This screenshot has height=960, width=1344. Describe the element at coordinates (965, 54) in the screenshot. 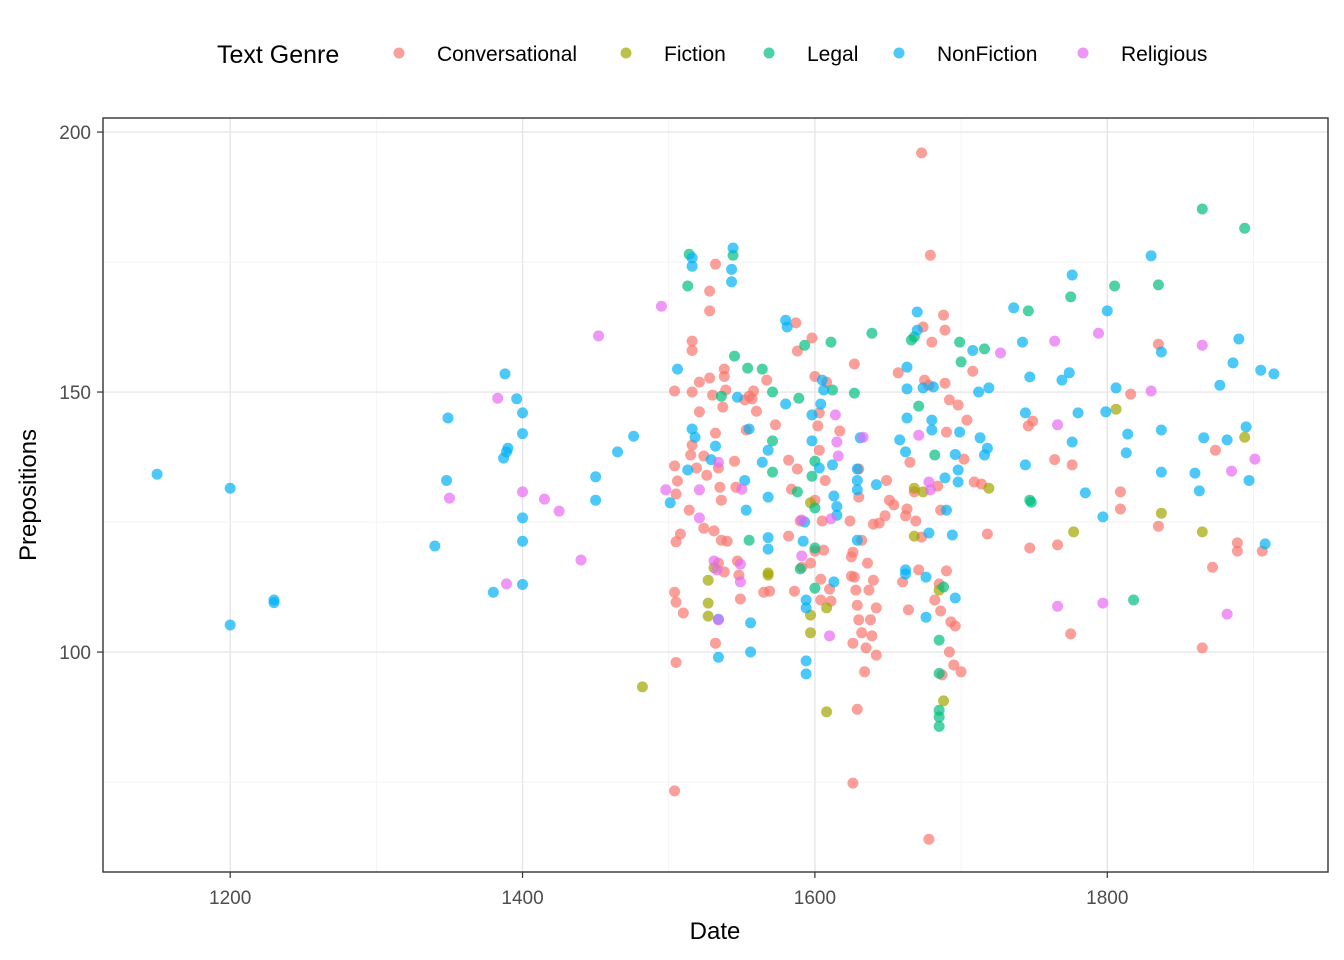

I see `legend-item-nonfiction: NonFiction` at that location.